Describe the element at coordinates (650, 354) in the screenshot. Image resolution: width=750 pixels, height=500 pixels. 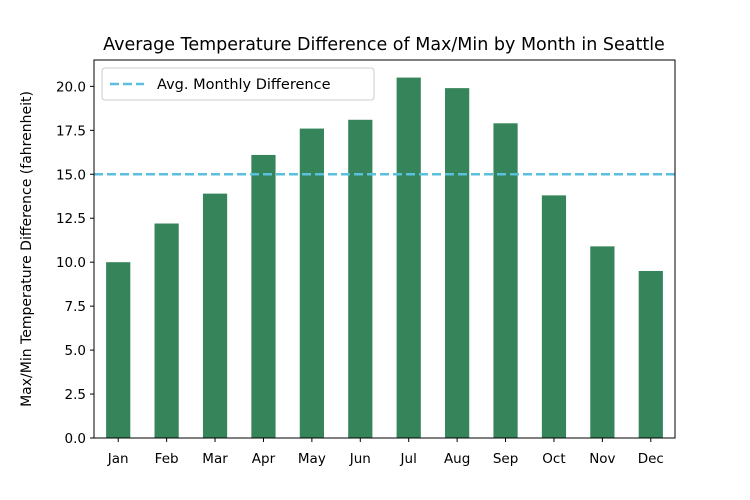
I see `bar-dec` at that location.